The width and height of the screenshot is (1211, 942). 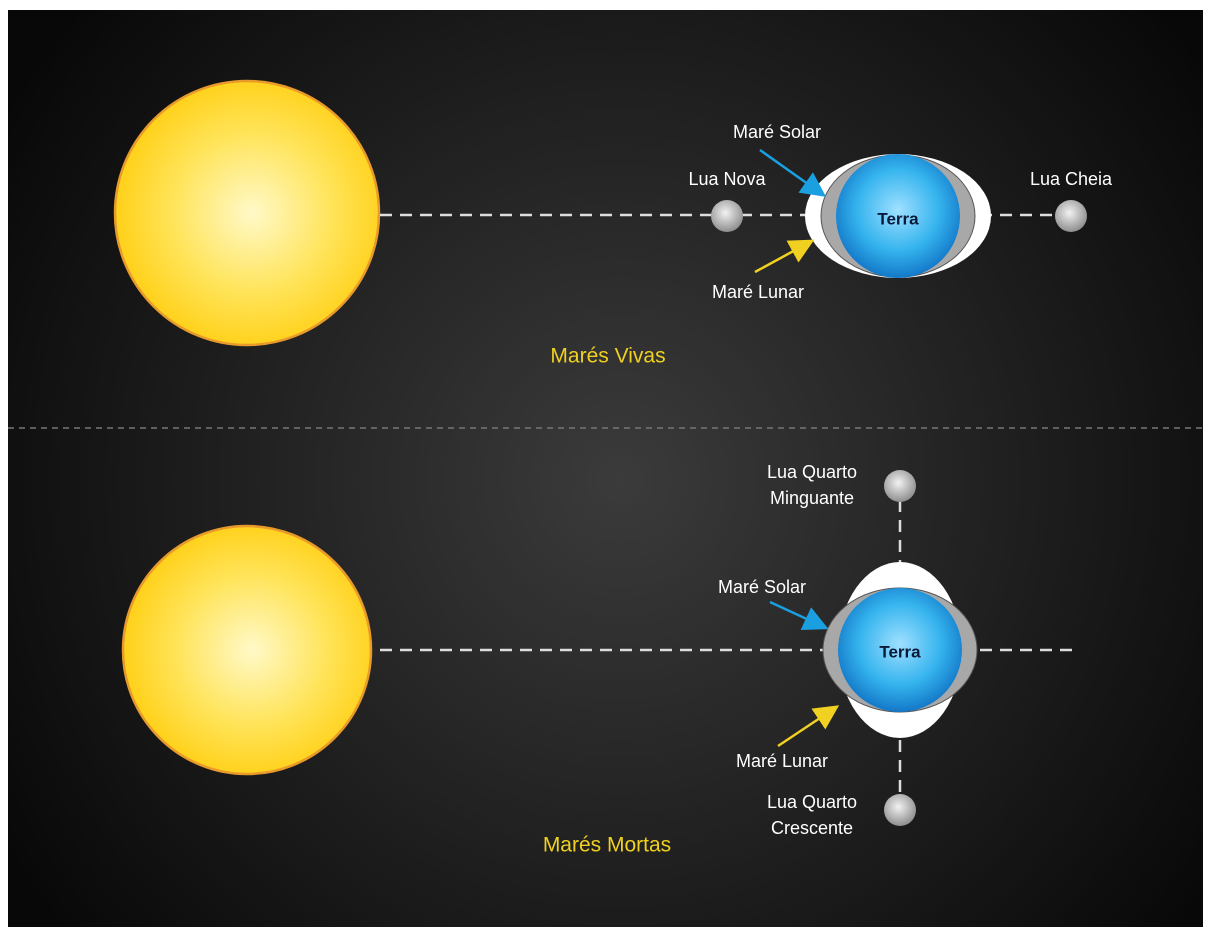 What do you see at coordinates (727, 179) in the screenshot?
I see `label: Lua Nova` at bounding box center [727, 179].